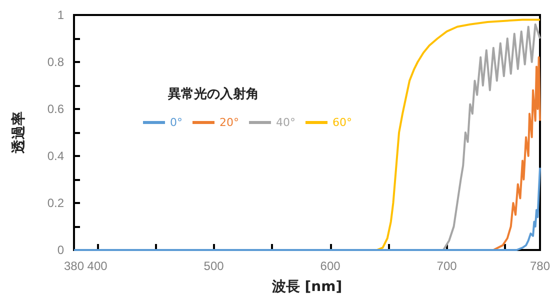 Image resolution: width=555 pixels, height=302 pixels. Describe the element at coordinates (342, 122) in the screenshot. I see `legend-label: 60°` at that location.